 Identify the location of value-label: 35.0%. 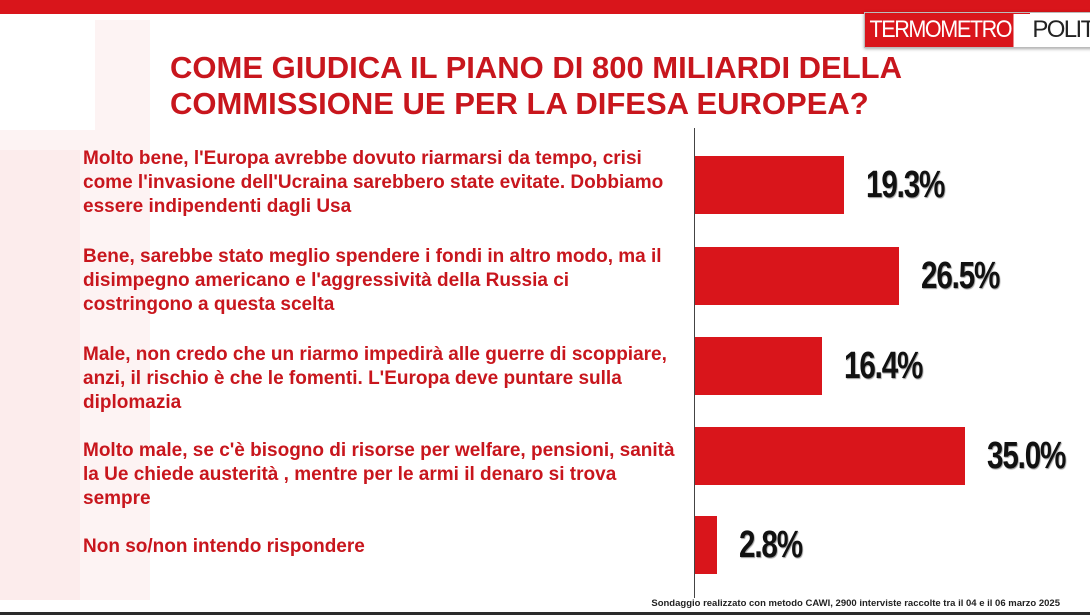
(1026, 456).